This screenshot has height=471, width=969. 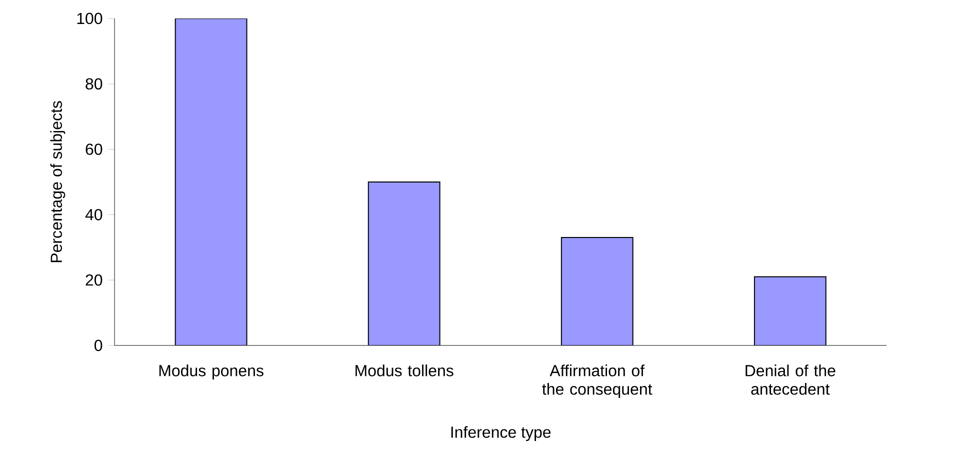 What do you see at coordinates (89, 18) in the screenshot?
I see `y-tick-label: 100` at bounding box center [89, 18].